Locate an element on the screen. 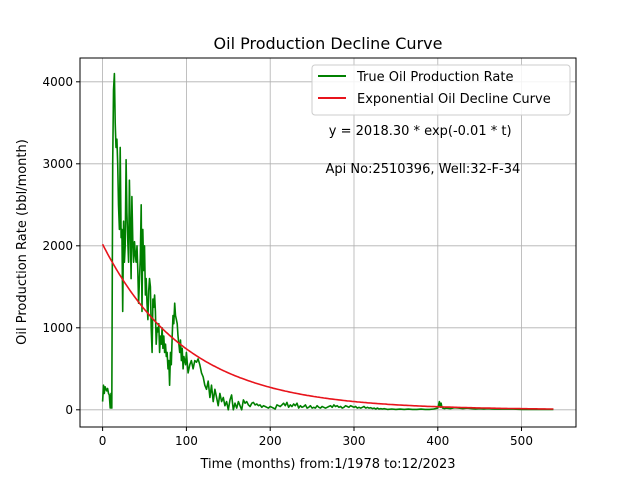  annotation-text-1: Api No:2510396, Well:32-F-34 is located at coordinates (423, 169).